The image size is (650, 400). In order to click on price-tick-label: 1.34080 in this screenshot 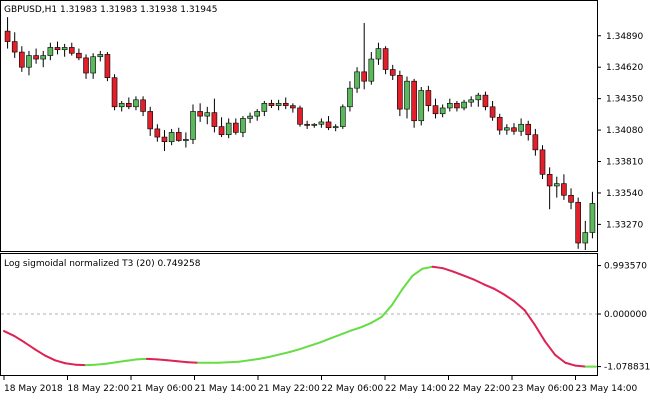, I will do `click(624, 131)`.